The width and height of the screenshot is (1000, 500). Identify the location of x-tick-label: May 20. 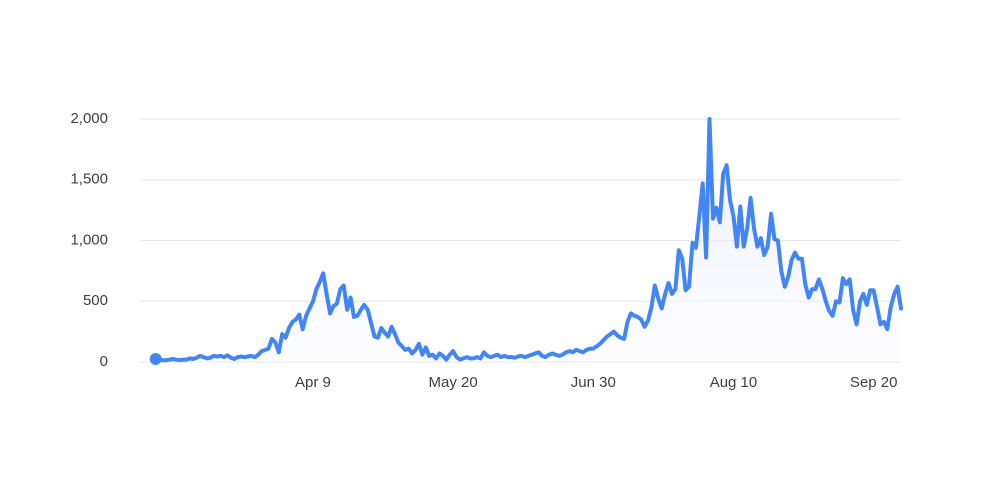
(453, 382).